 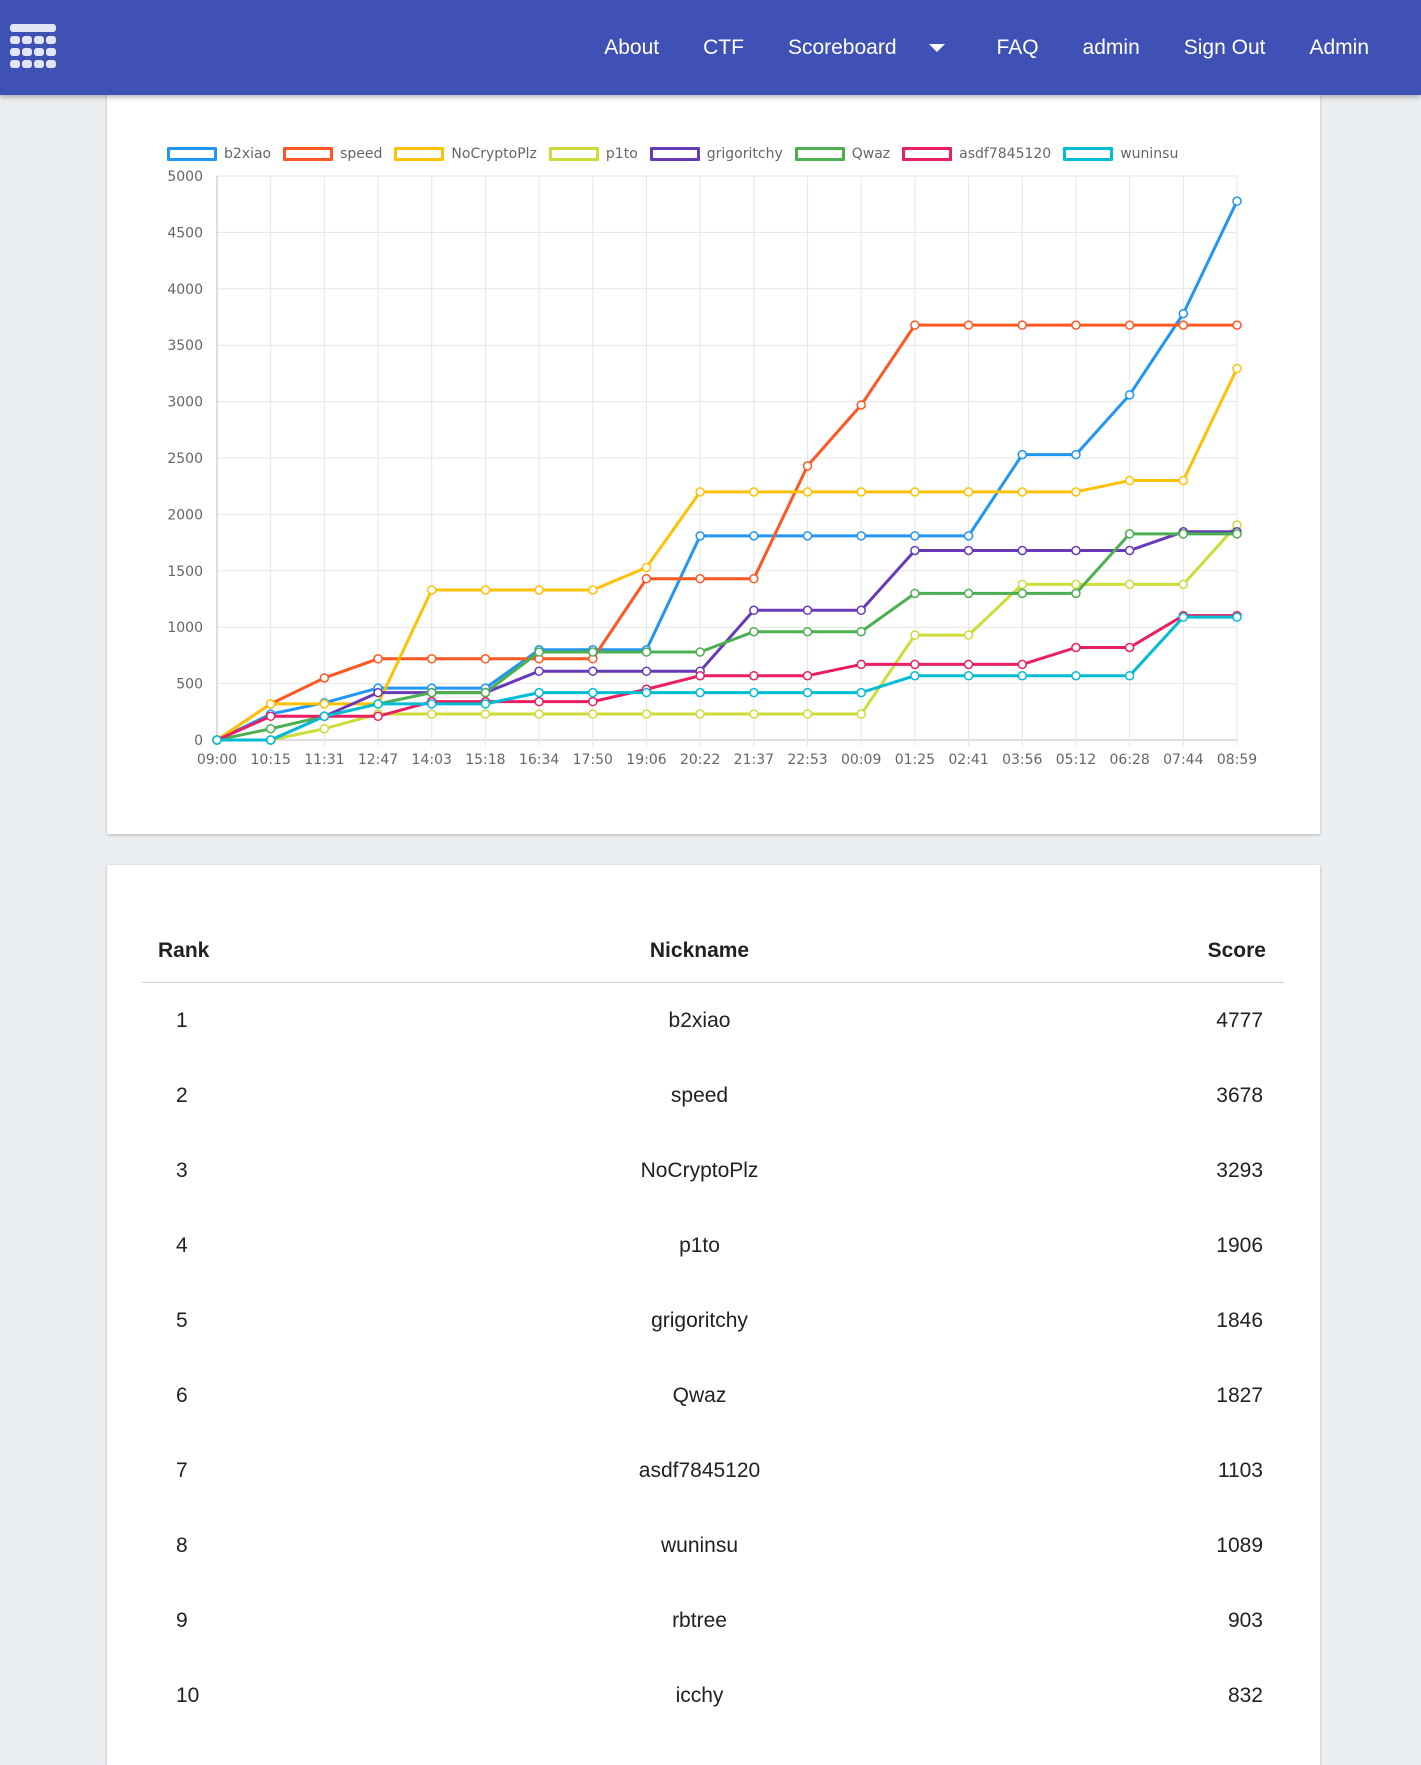 I want to click on x-tick-label: 22:53, so click(x=807, y=760).